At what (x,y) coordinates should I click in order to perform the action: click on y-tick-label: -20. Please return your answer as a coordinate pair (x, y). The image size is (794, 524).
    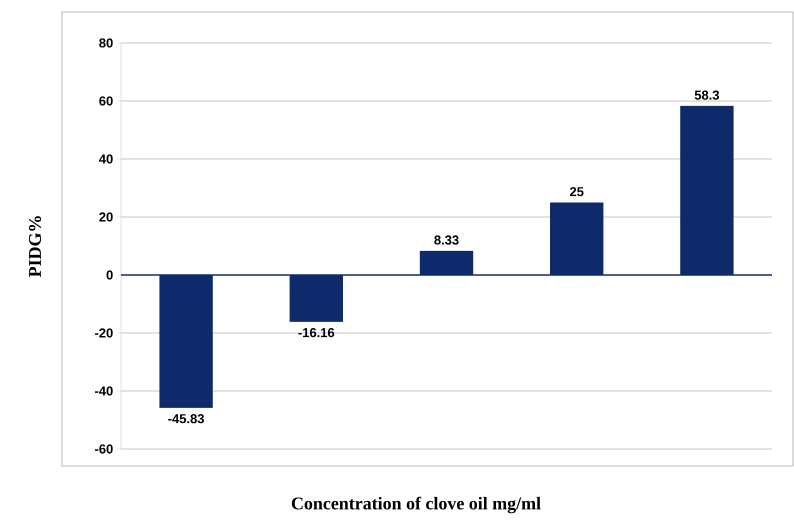
    Looking at the image, I should click on (104, 333).